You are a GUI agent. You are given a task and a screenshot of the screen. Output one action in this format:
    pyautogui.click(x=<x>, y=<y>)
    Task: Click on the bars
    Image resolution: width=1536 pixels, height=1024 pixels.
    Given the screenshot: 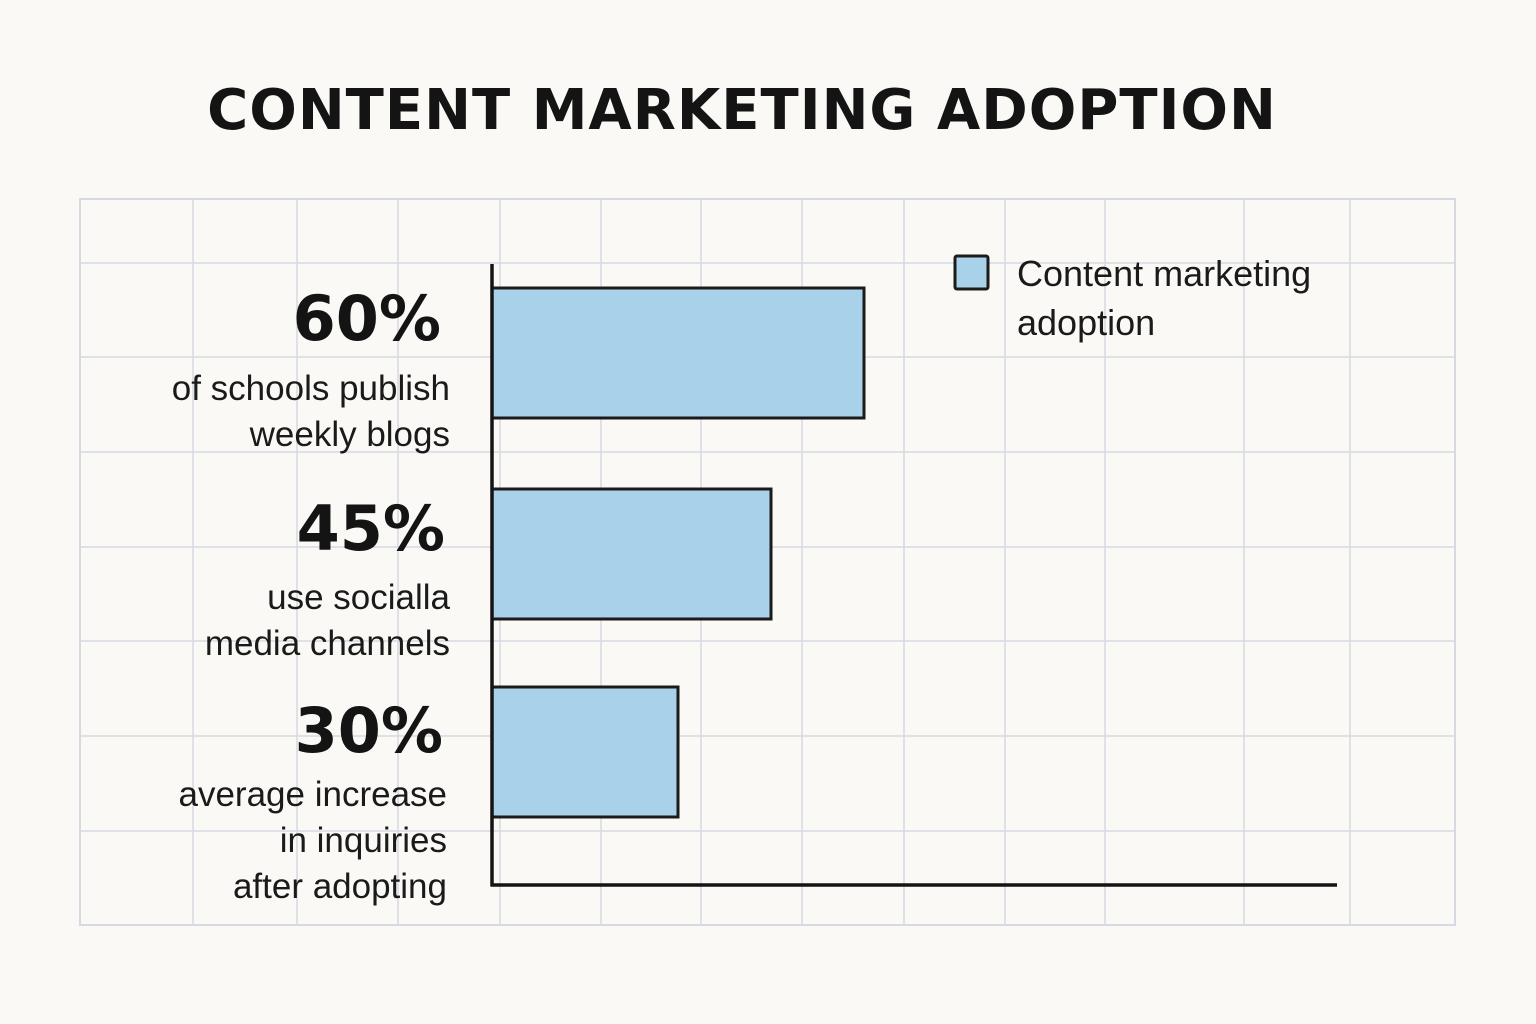 What is the action you would take?
    pyautogui.click(x=678, y=552)
    